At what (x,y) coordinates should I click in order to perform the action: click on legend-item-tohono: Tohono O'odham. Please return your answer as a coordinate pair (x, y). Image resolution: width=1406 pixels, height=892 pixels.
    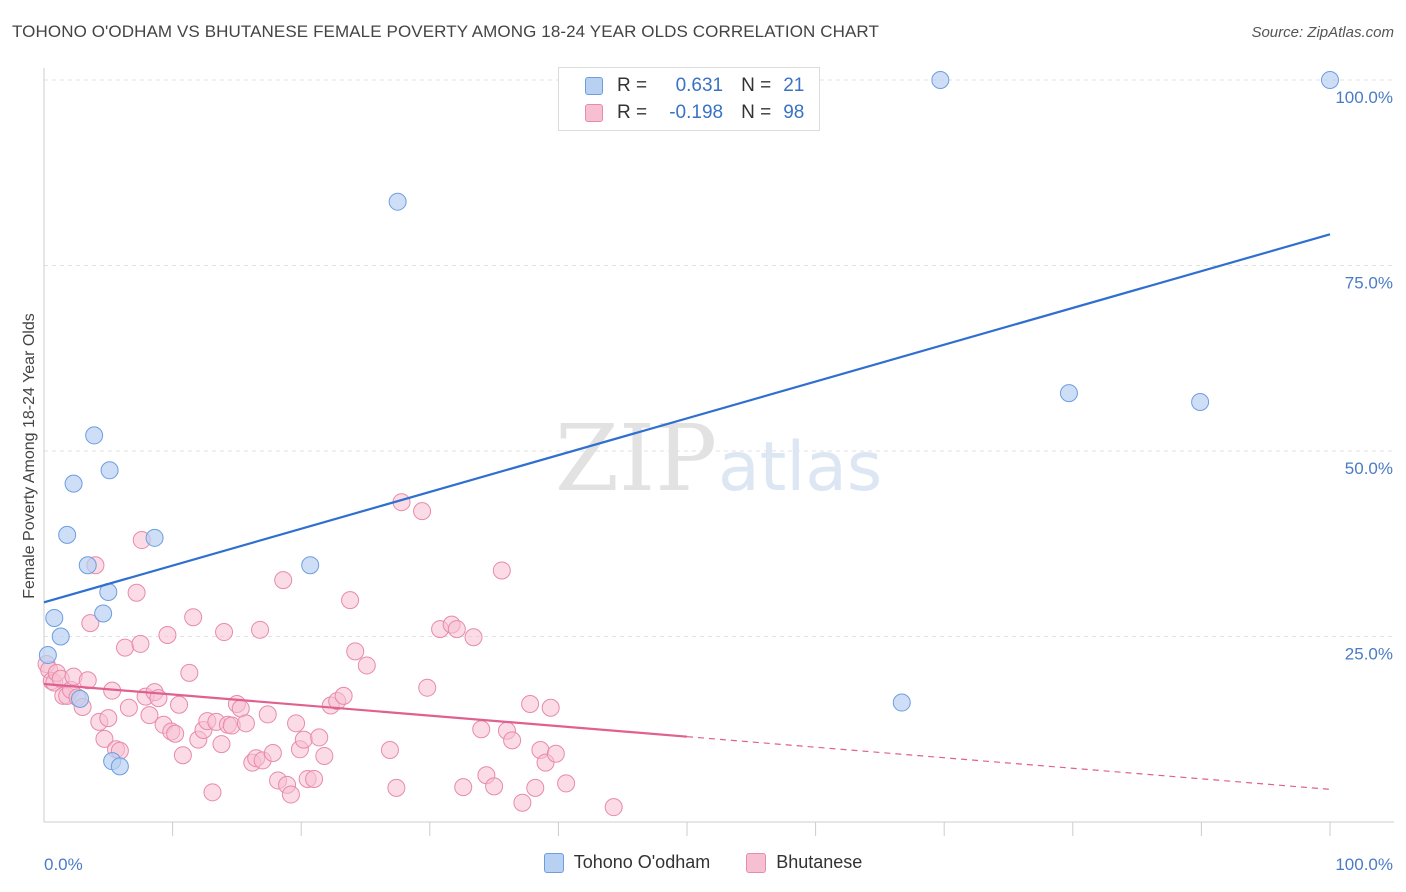
    Looking at the image, I should click on (627, 862).